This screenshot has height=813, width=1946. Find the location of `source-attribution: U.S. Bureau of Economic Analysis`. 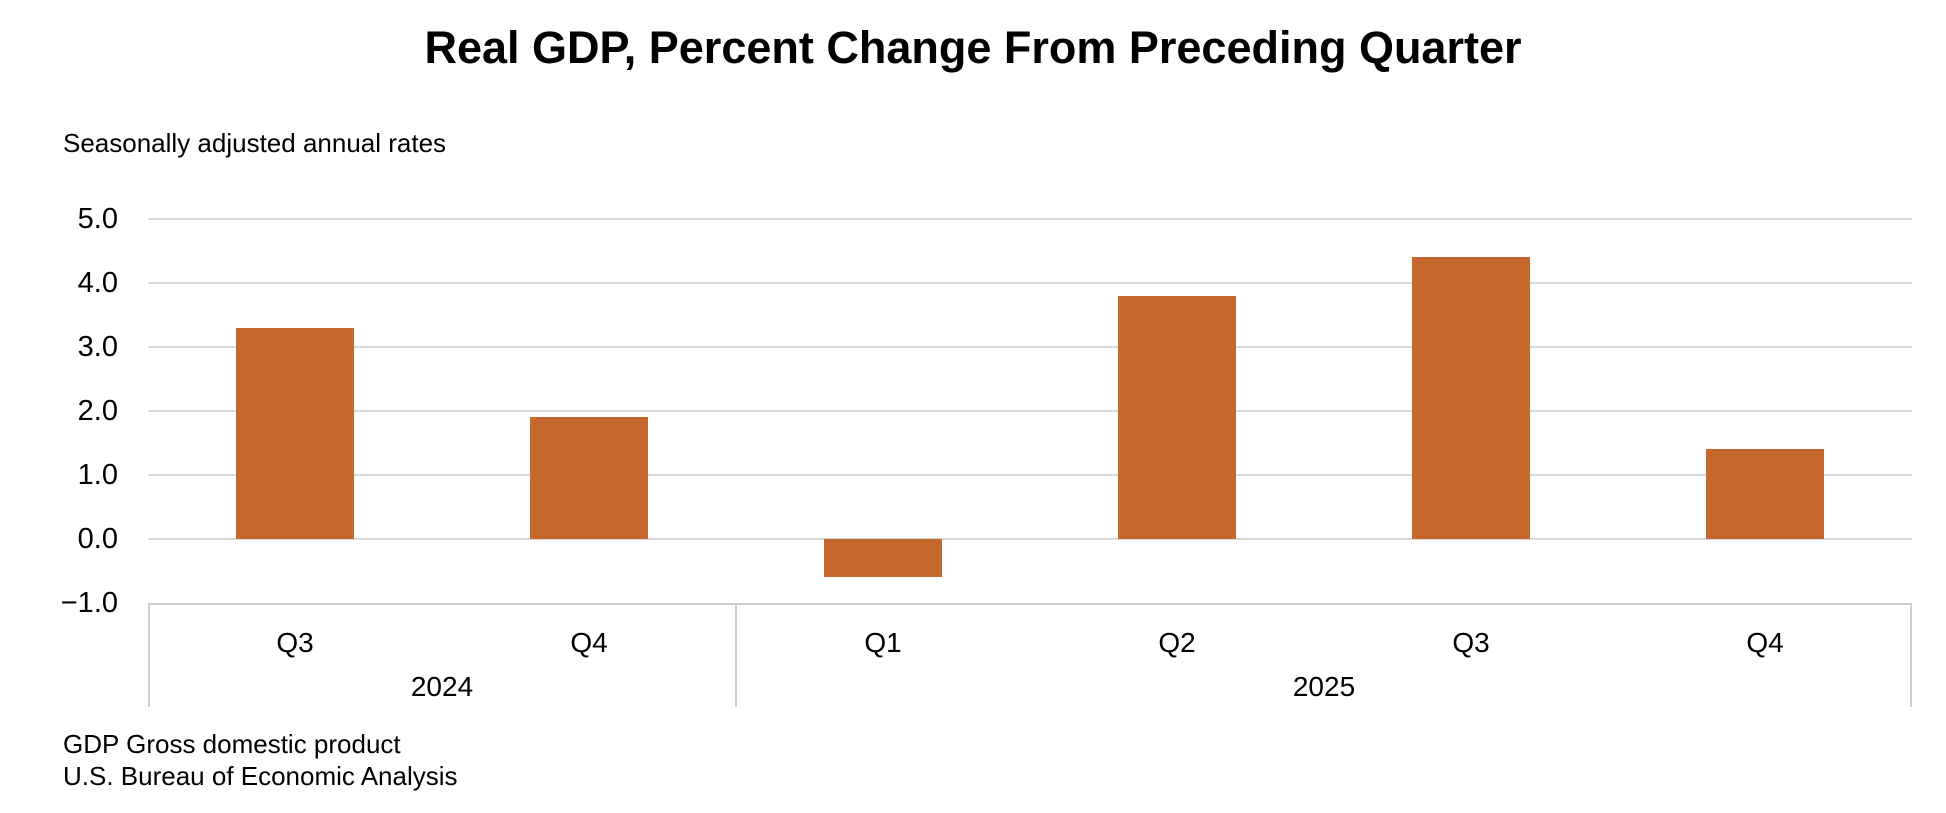

source-attribution: U.S. Bureau of Economic Analysis is located at coordinates (260, 776).